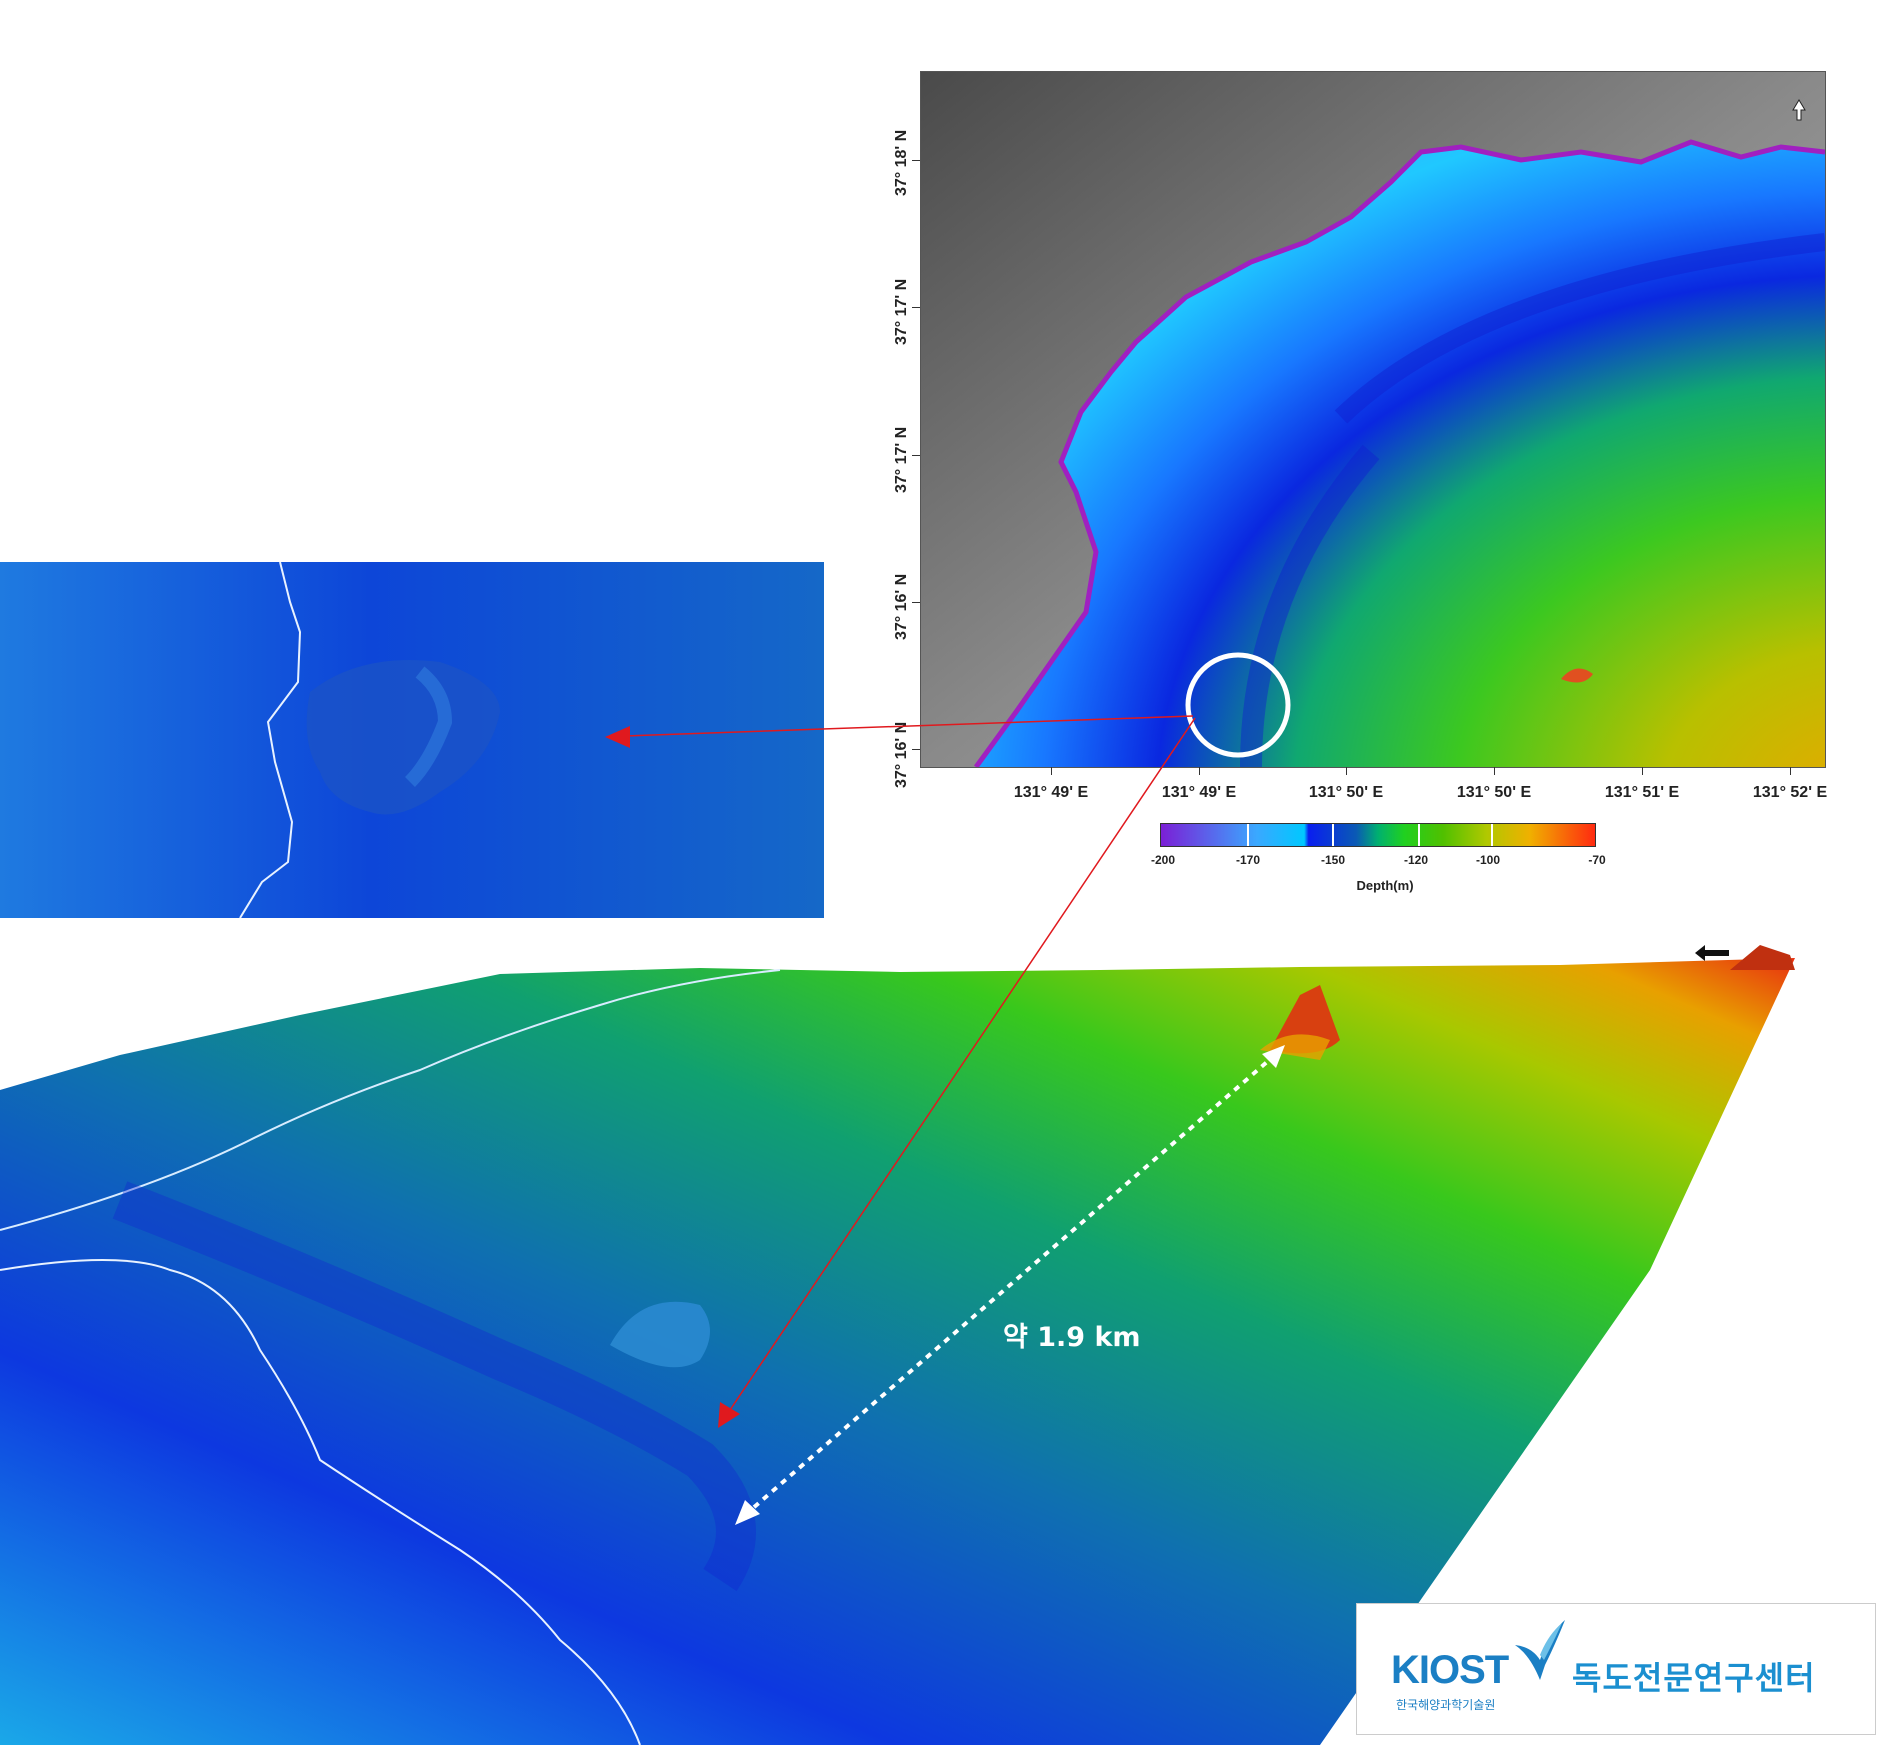  I want to click on distance-label: 약 1.9 km, so click(1072, 1337).